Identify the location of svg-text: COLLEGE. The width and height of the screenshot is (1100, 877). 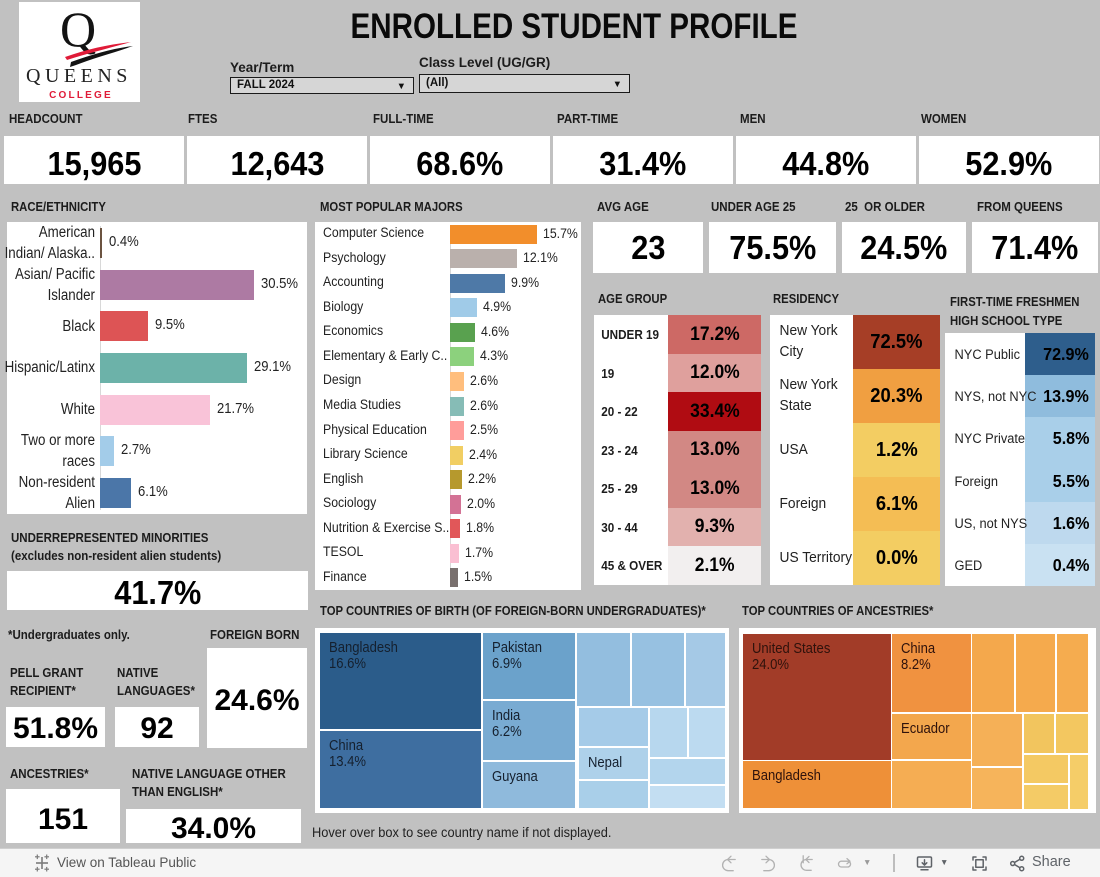
(81, 95).